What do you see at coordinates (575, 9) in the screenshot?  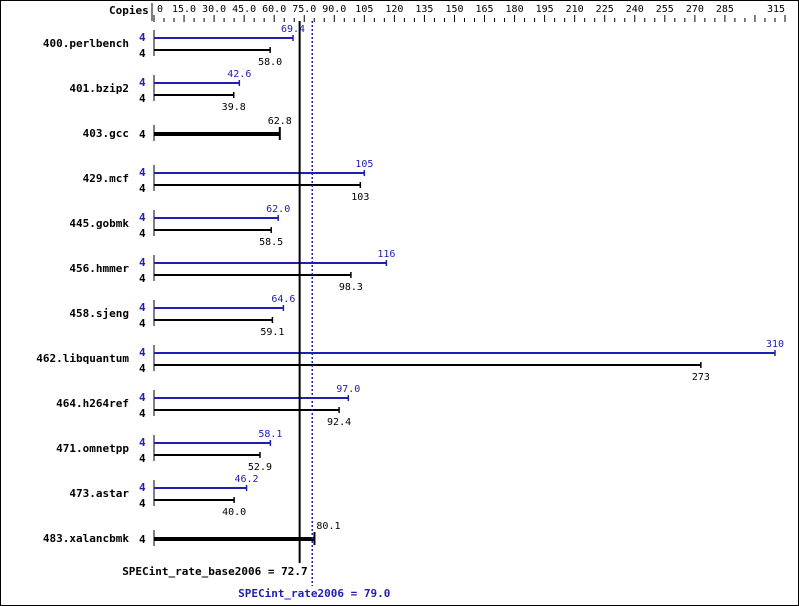 I see `tick-label: 210` at bounding box center [575, 9].